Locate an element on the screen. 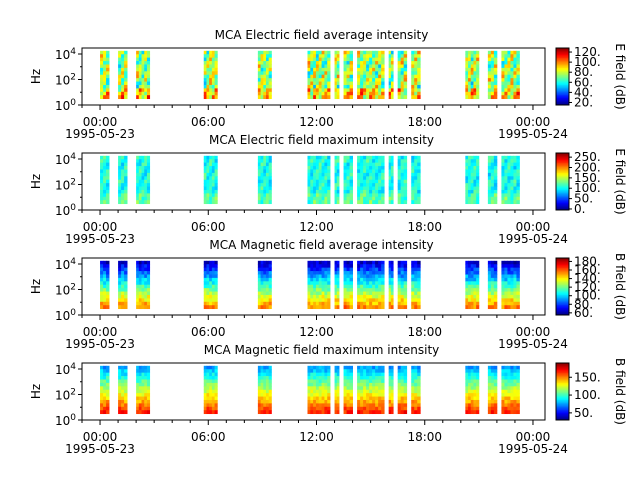  chart-title: MCA Magnetic field average intensity is located at coordinates (321, 245).